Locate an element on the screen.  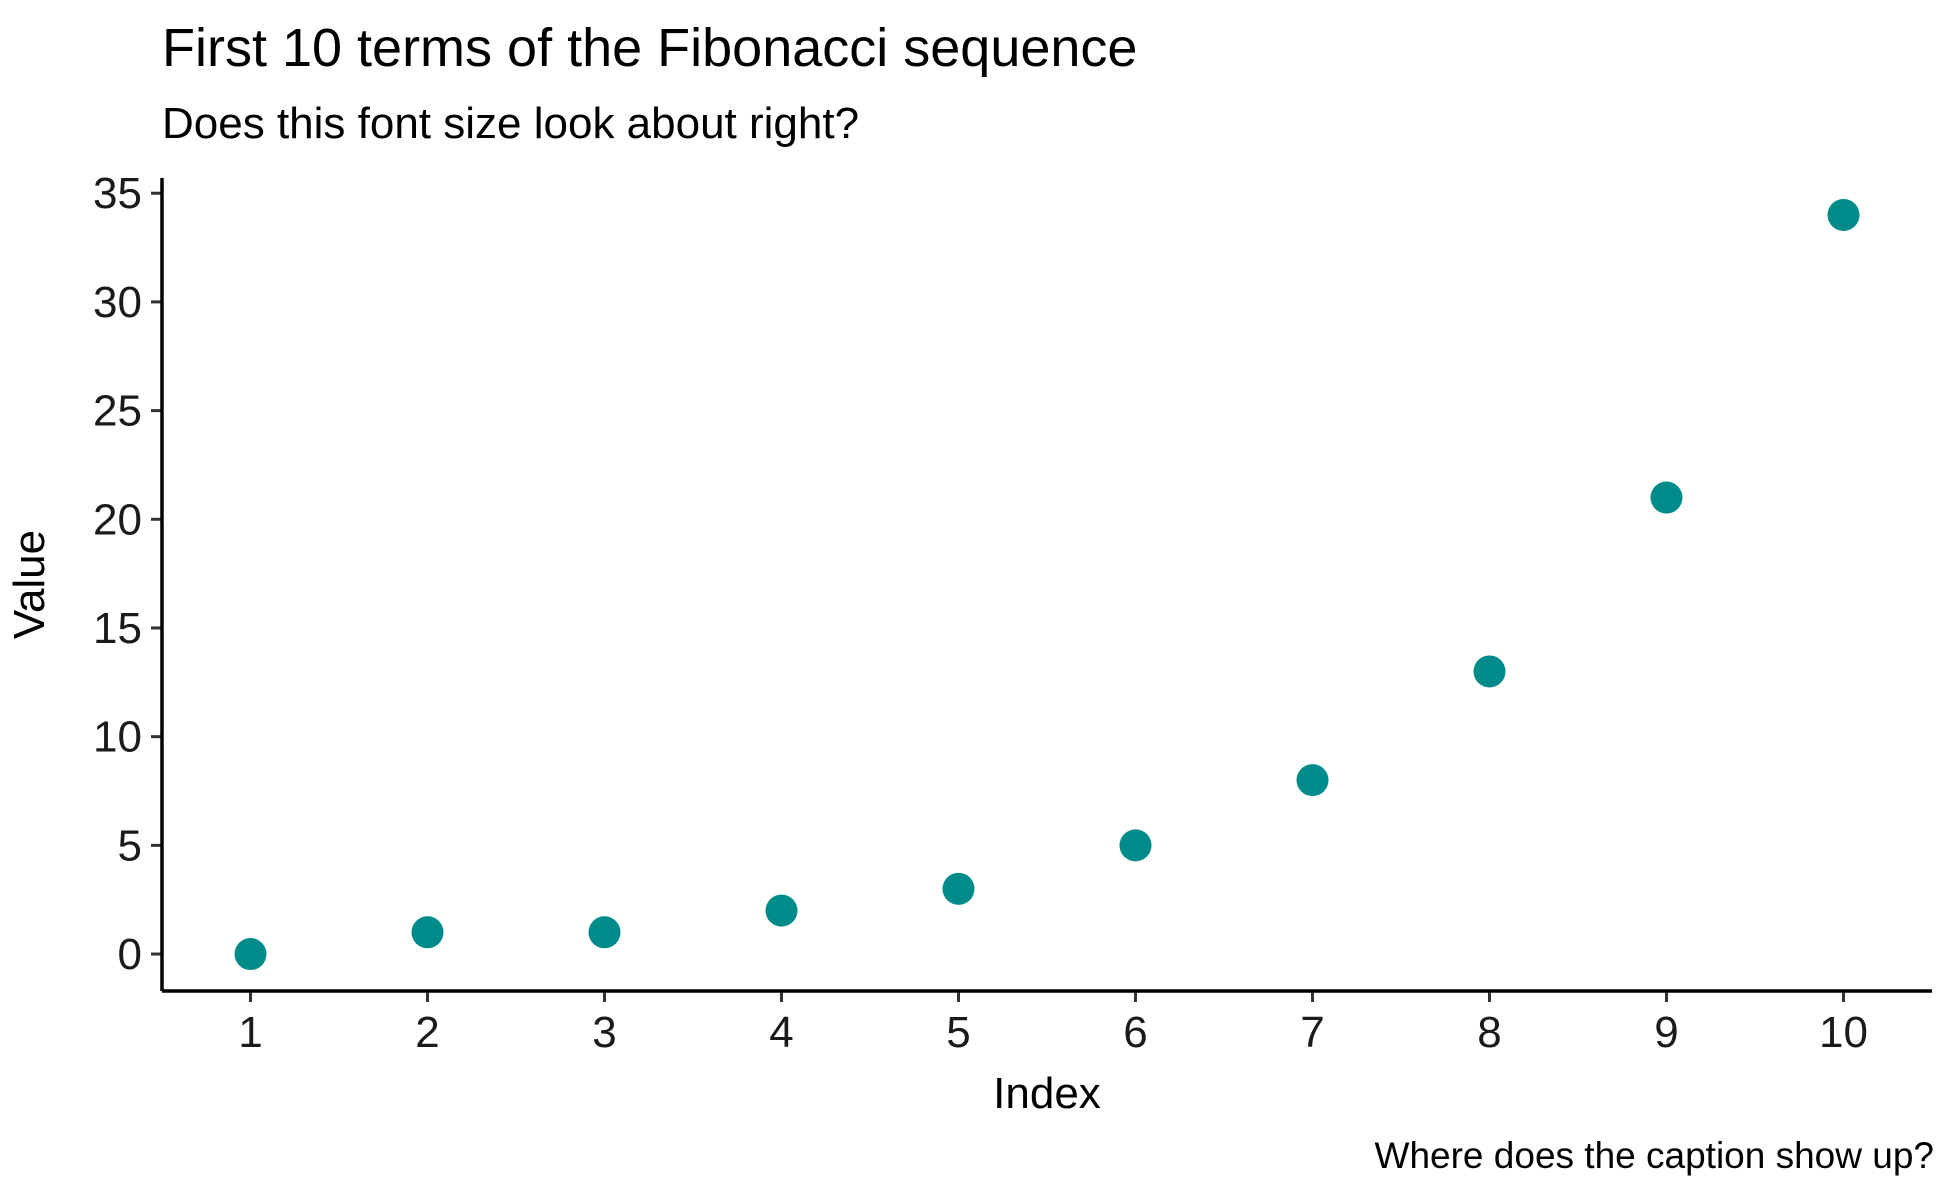
x-axis-title: Index is located at coordinates (1047, 1093).